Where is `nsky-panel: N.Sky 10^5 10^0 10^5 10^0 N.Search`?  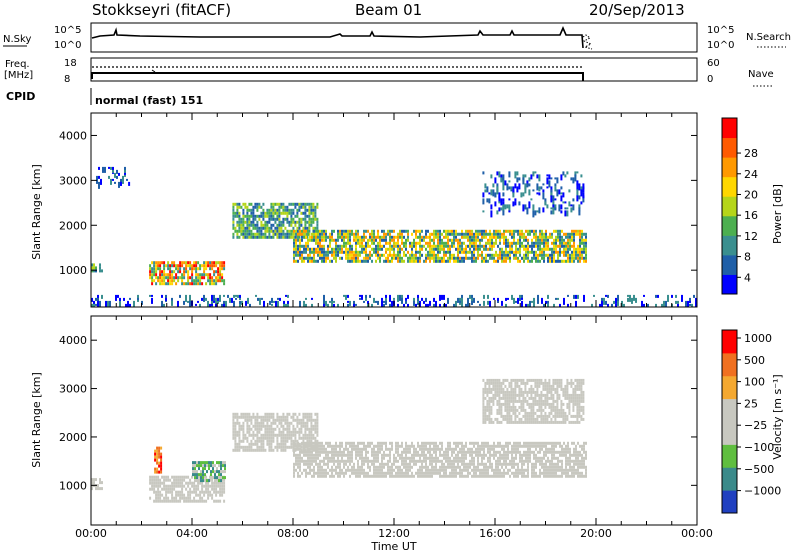
nsky-panel: N.Sky 10^5 10^0 10^5 10^0 N.Search is located at coordinates (397, 37).